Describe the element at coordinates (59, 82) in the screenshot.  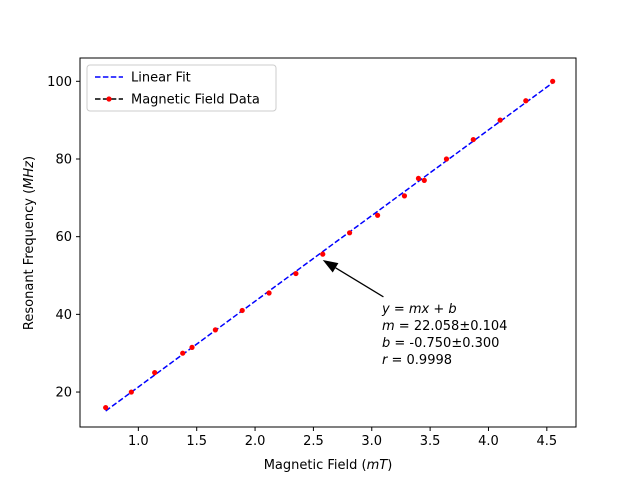
I see `y-tick-label: 100` at that location.